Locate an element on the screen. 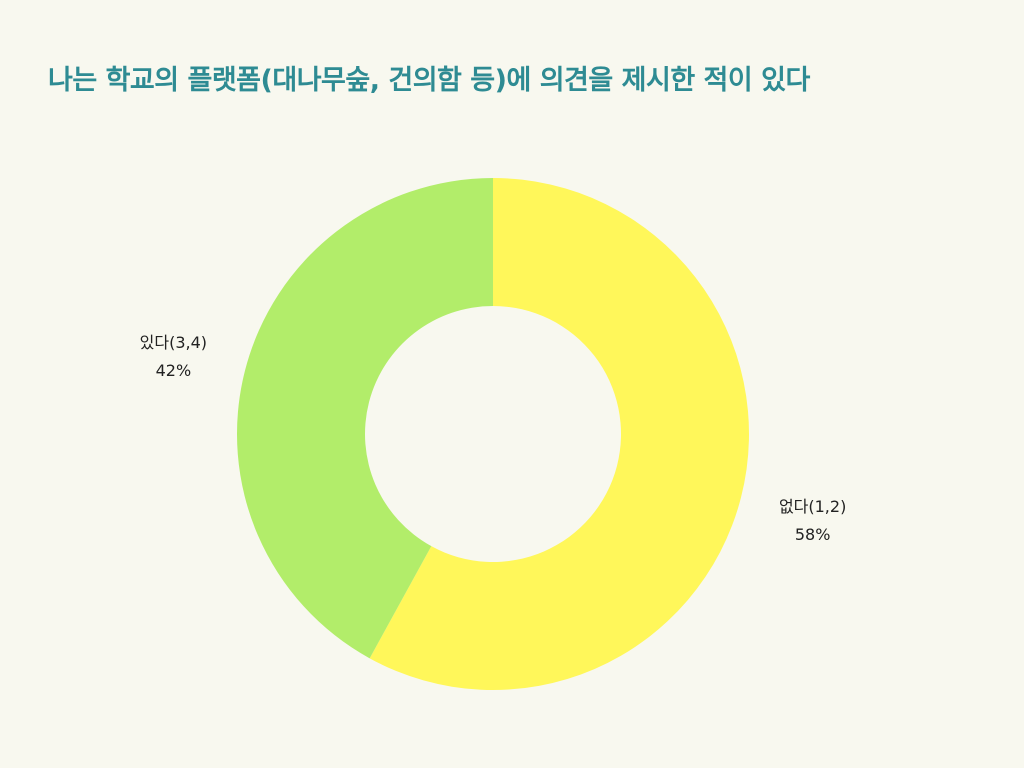 The image size is (1024, 768). slice-value-label-1: 42% is located at coordinates (174, 370).